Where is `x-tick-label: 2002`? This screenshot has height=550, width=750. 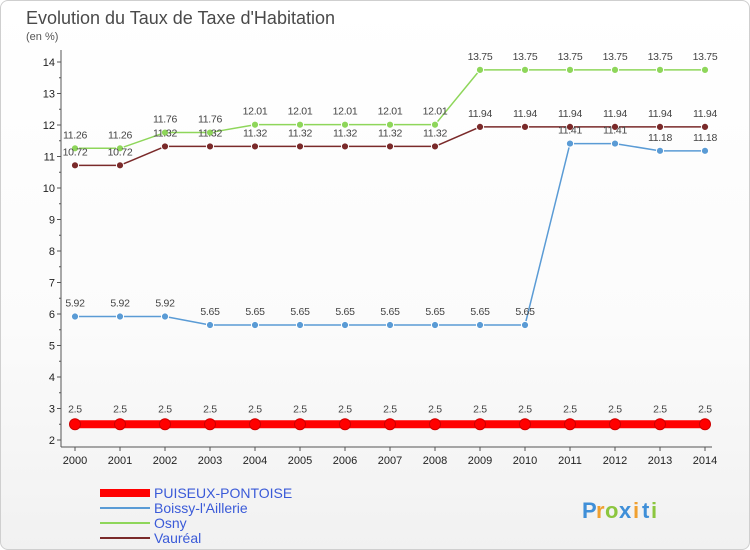 x-tick-label: 2002 is located at coordinates (165, 461).